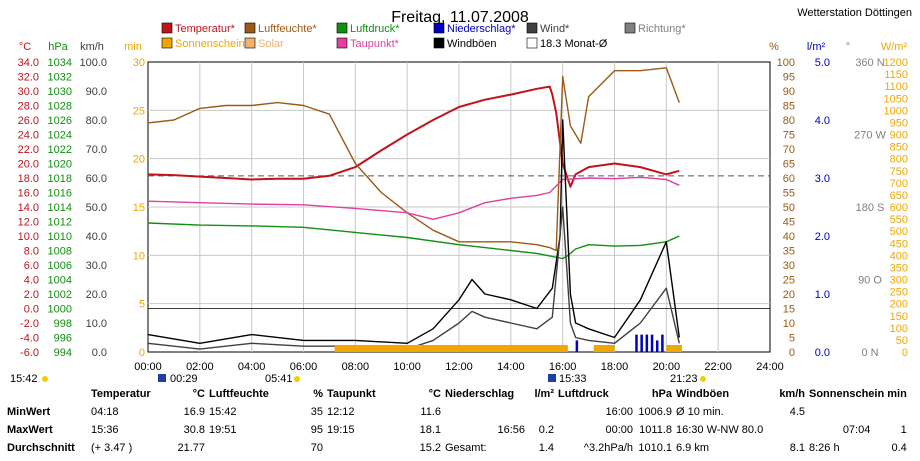 The height and width of the screenshot is (461, 920). I want to click on humidity-axis-tick: 0, so click(792, 353).